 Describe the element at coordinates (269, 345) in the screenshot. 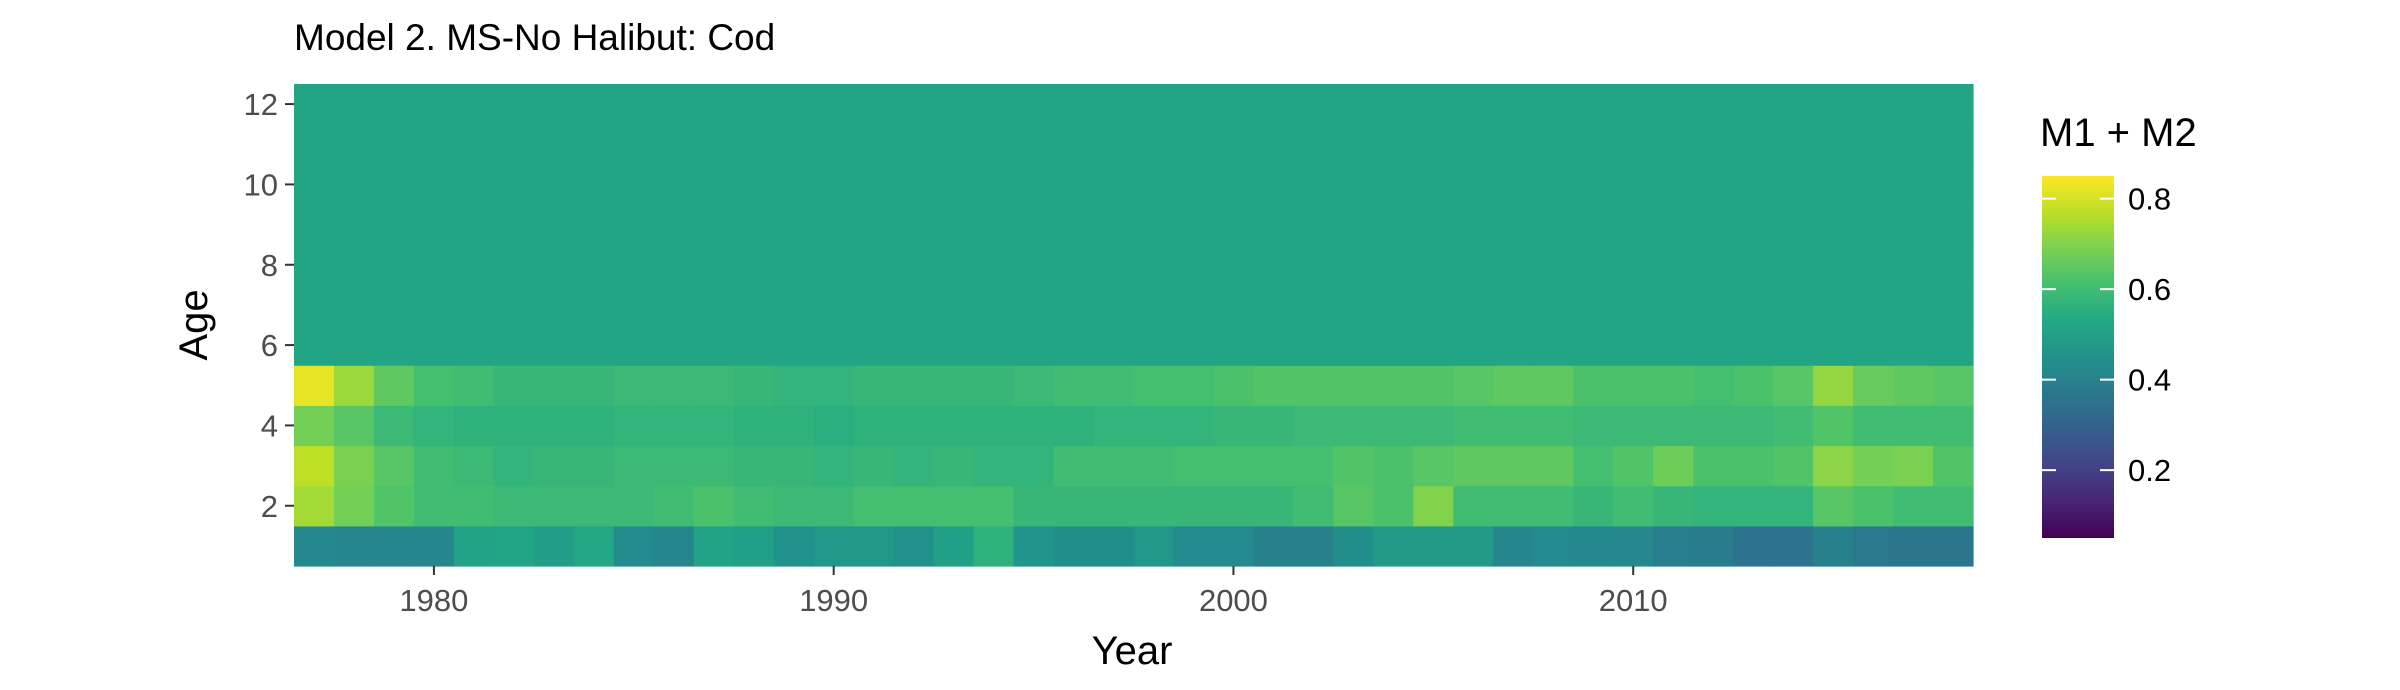

I see `y-tick-label: 6` at that location.